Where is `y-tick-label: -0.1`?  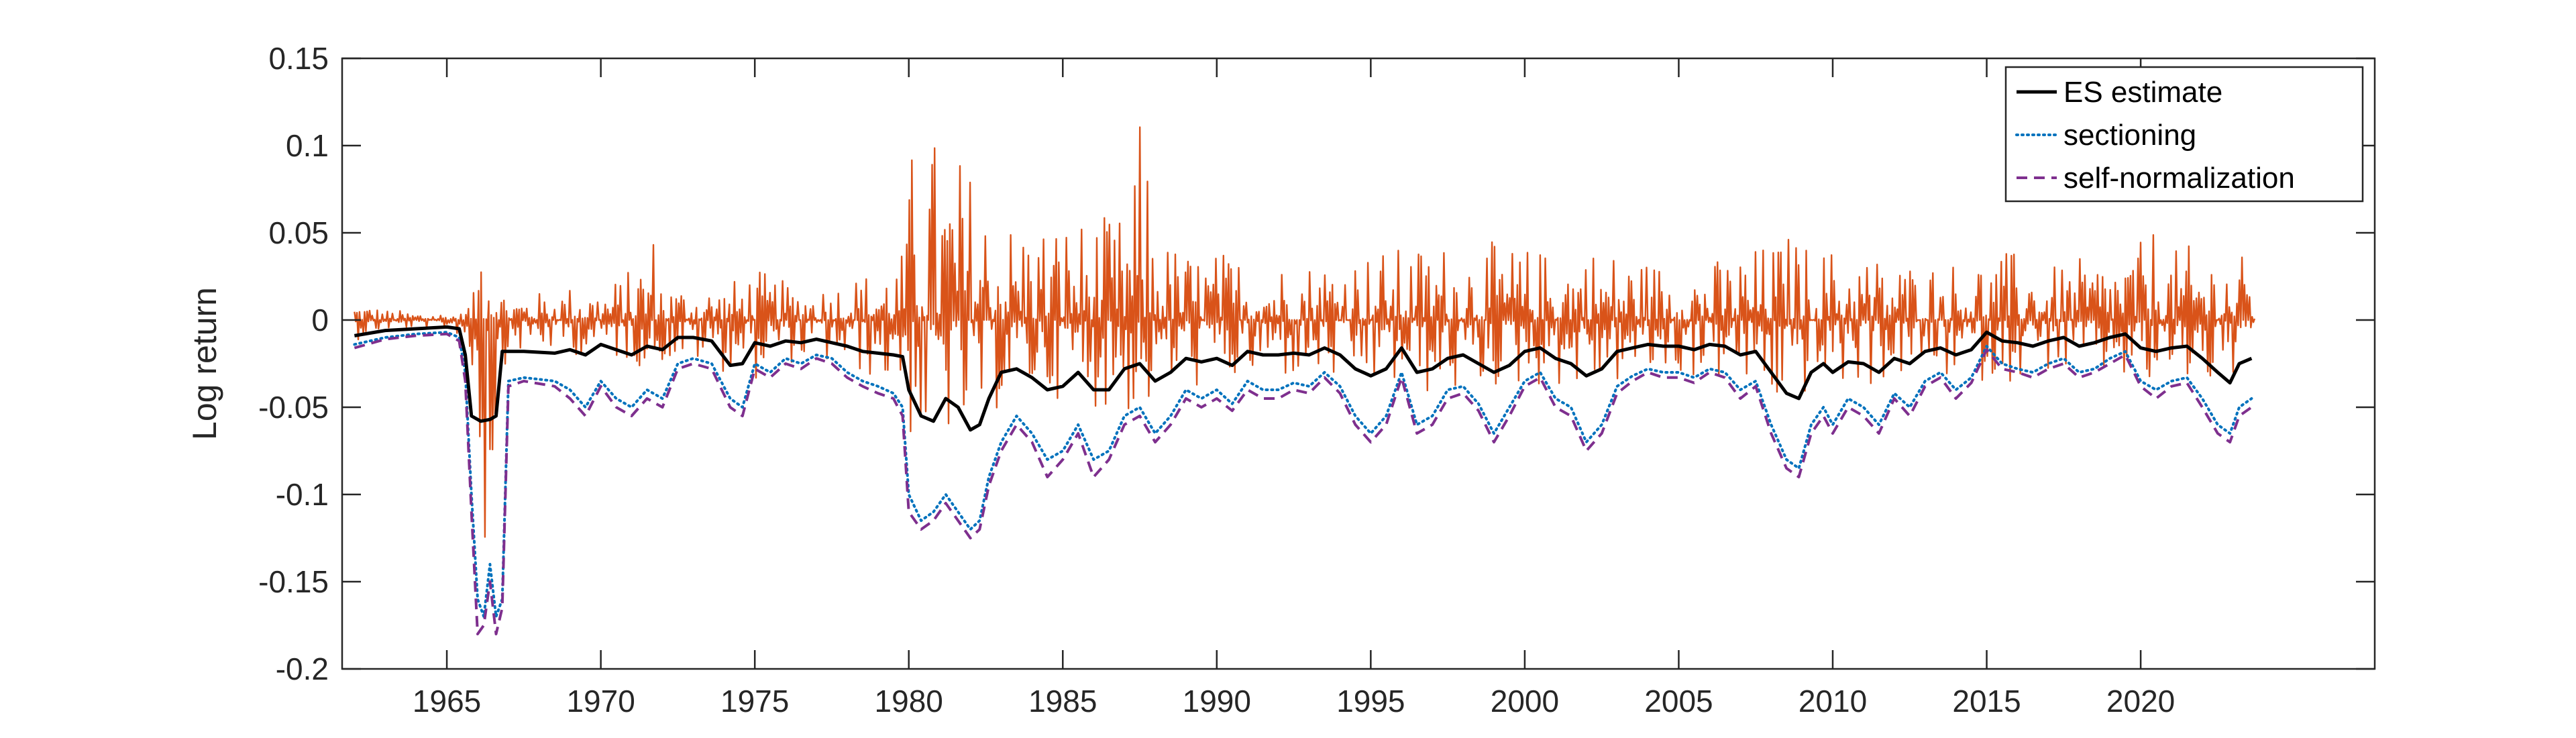 y-tick-label: -0.1 is located at coordinates (302, 494).